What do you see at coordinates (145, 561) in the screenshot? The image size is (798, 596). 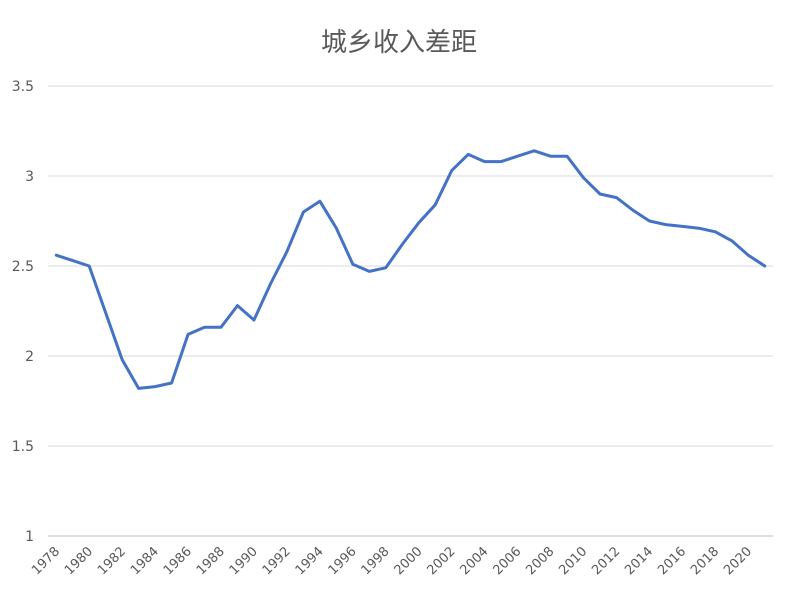 I see `x-tick-label: 1984` at bounding box center [145, 561].